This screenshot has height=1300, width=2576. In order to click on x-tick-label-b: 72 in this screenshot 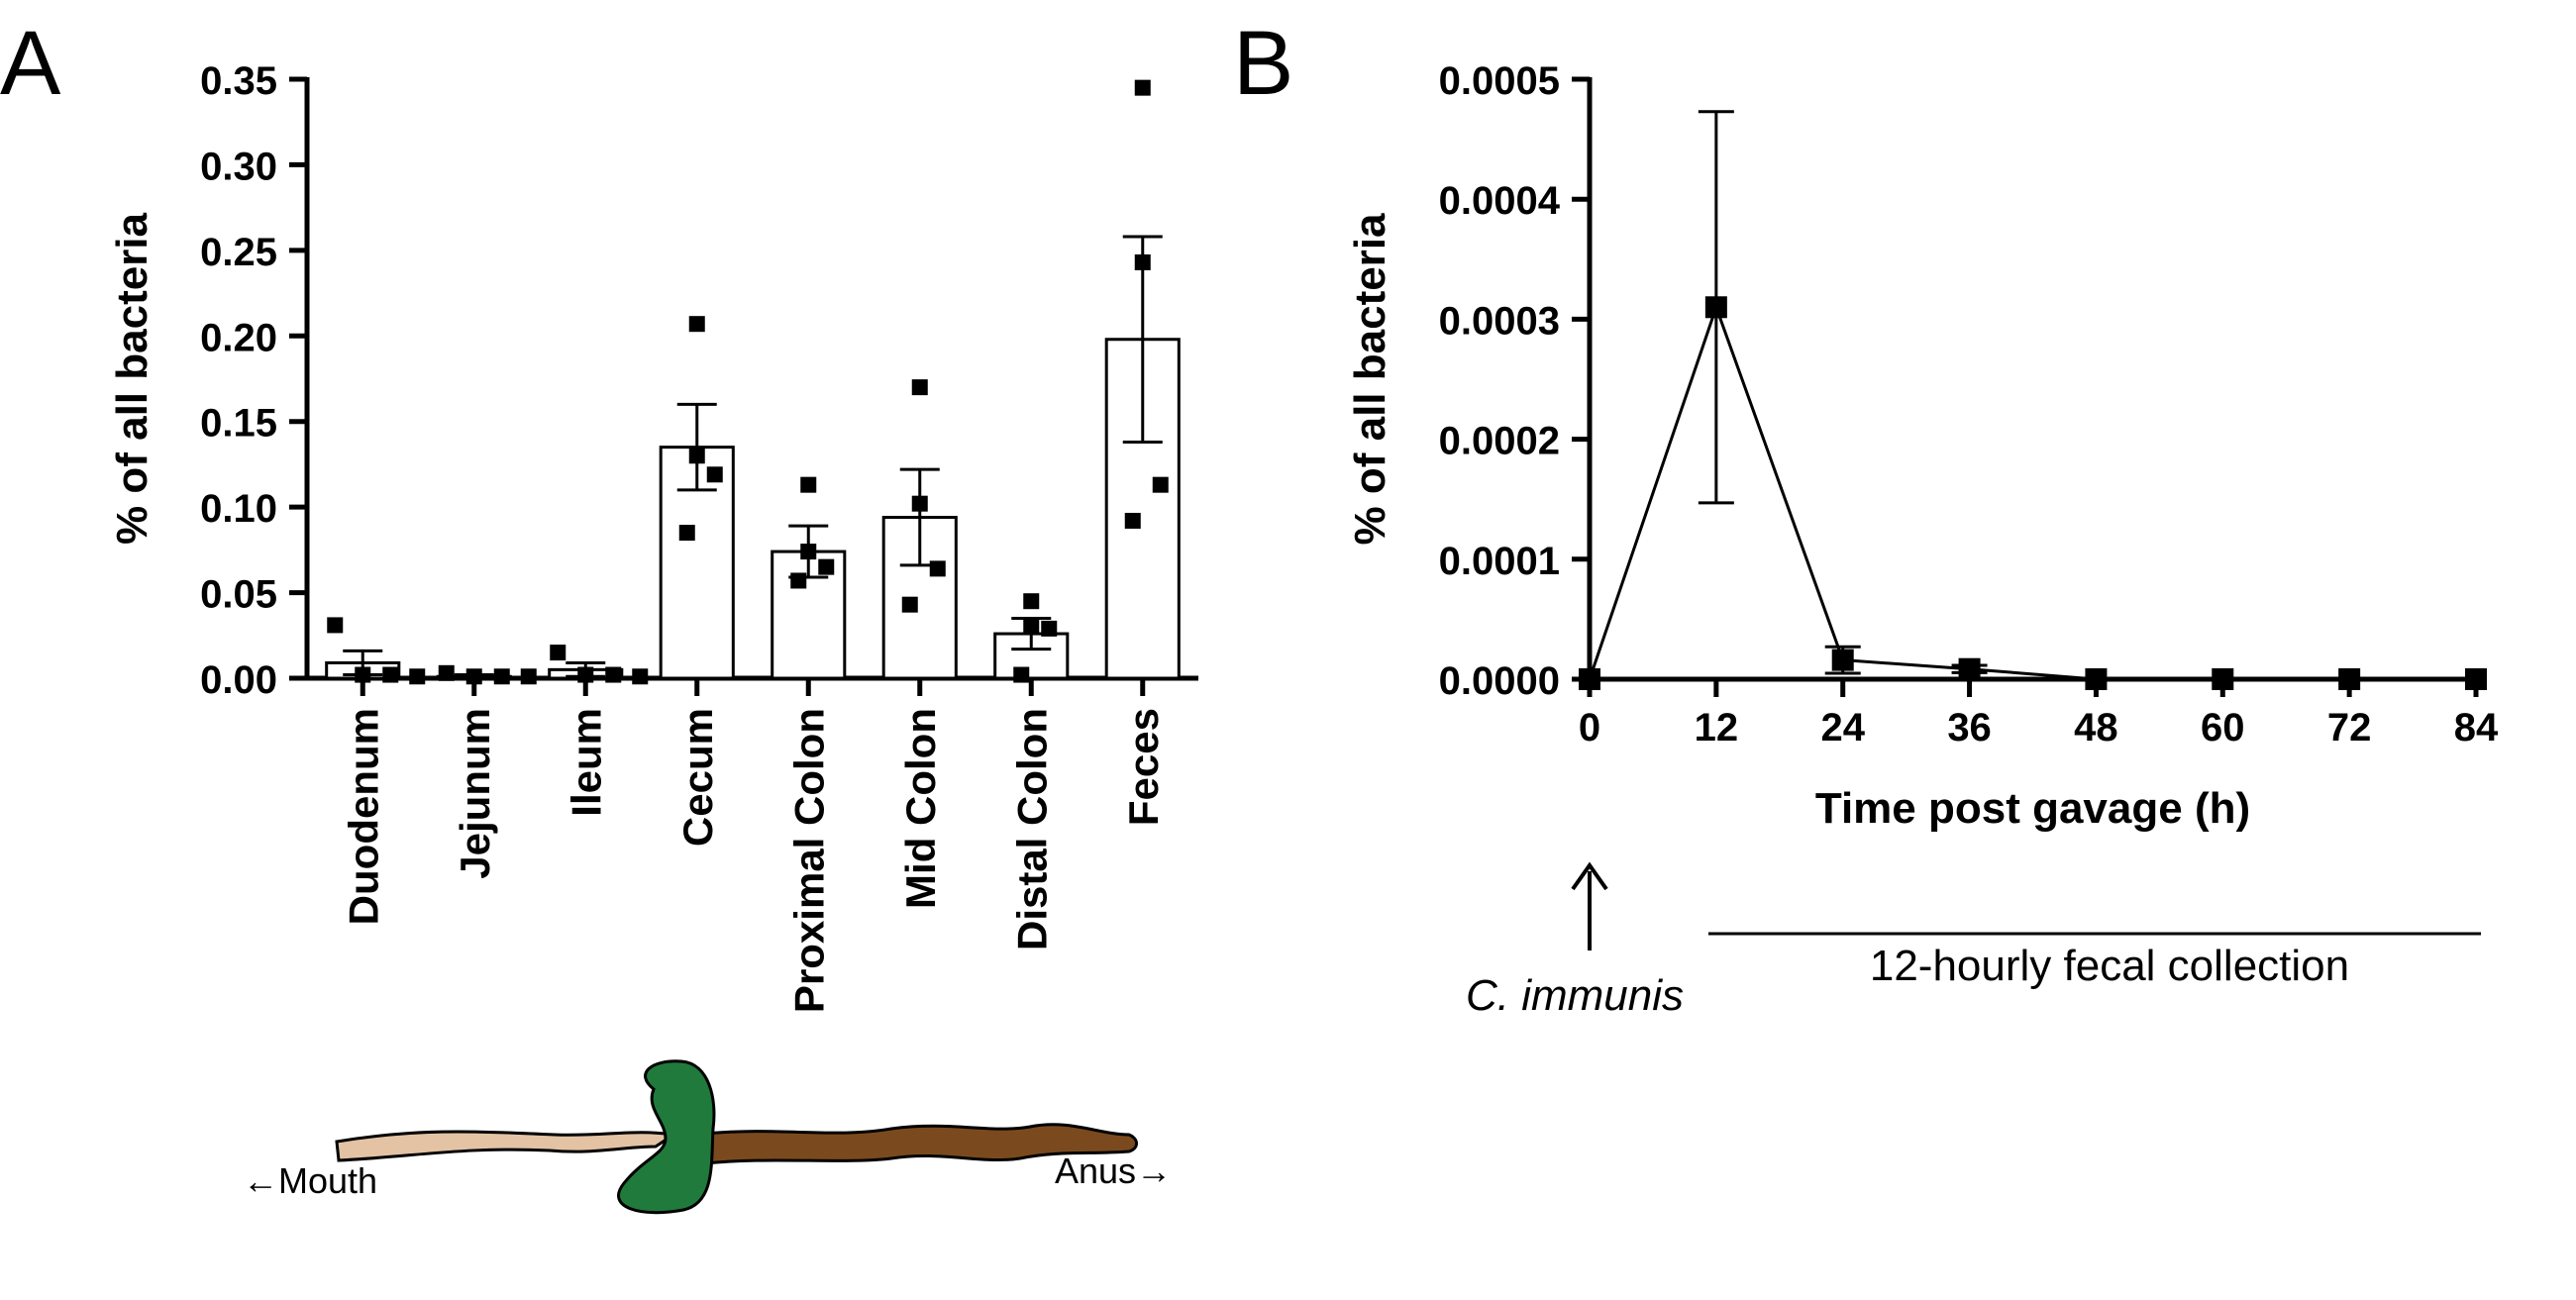, I will do `click(2349, 728)`.